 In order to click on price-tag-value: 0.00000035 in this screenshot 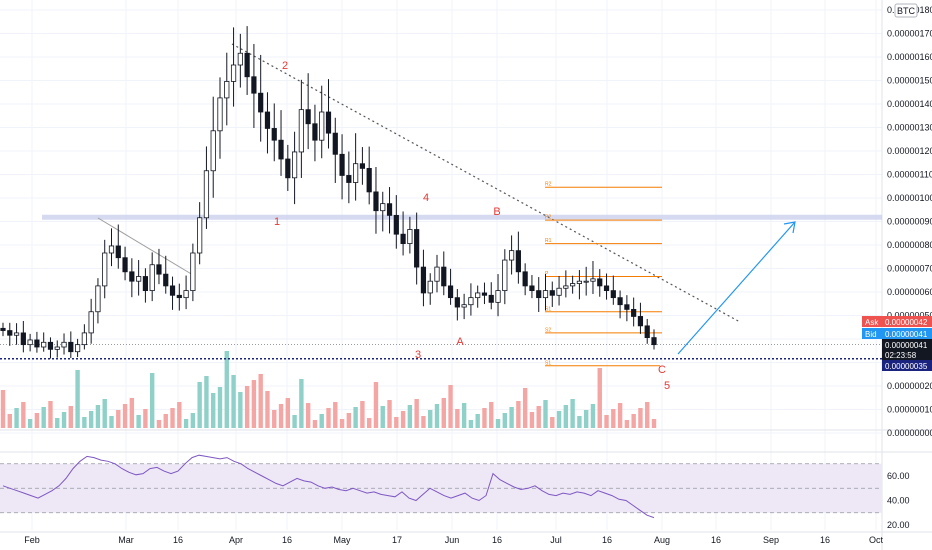, I will do `click(906, 366)`.